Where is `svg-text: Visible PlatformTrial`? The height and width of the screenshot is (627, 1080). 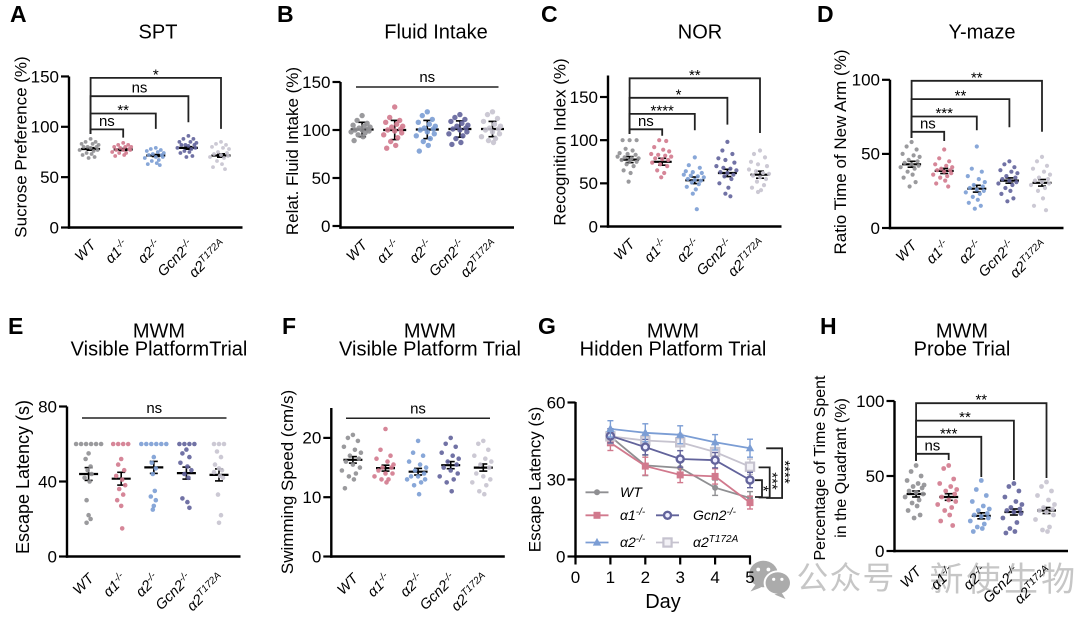 svg-text: Visible PlatformTrial is located at coordinates (159, 350).